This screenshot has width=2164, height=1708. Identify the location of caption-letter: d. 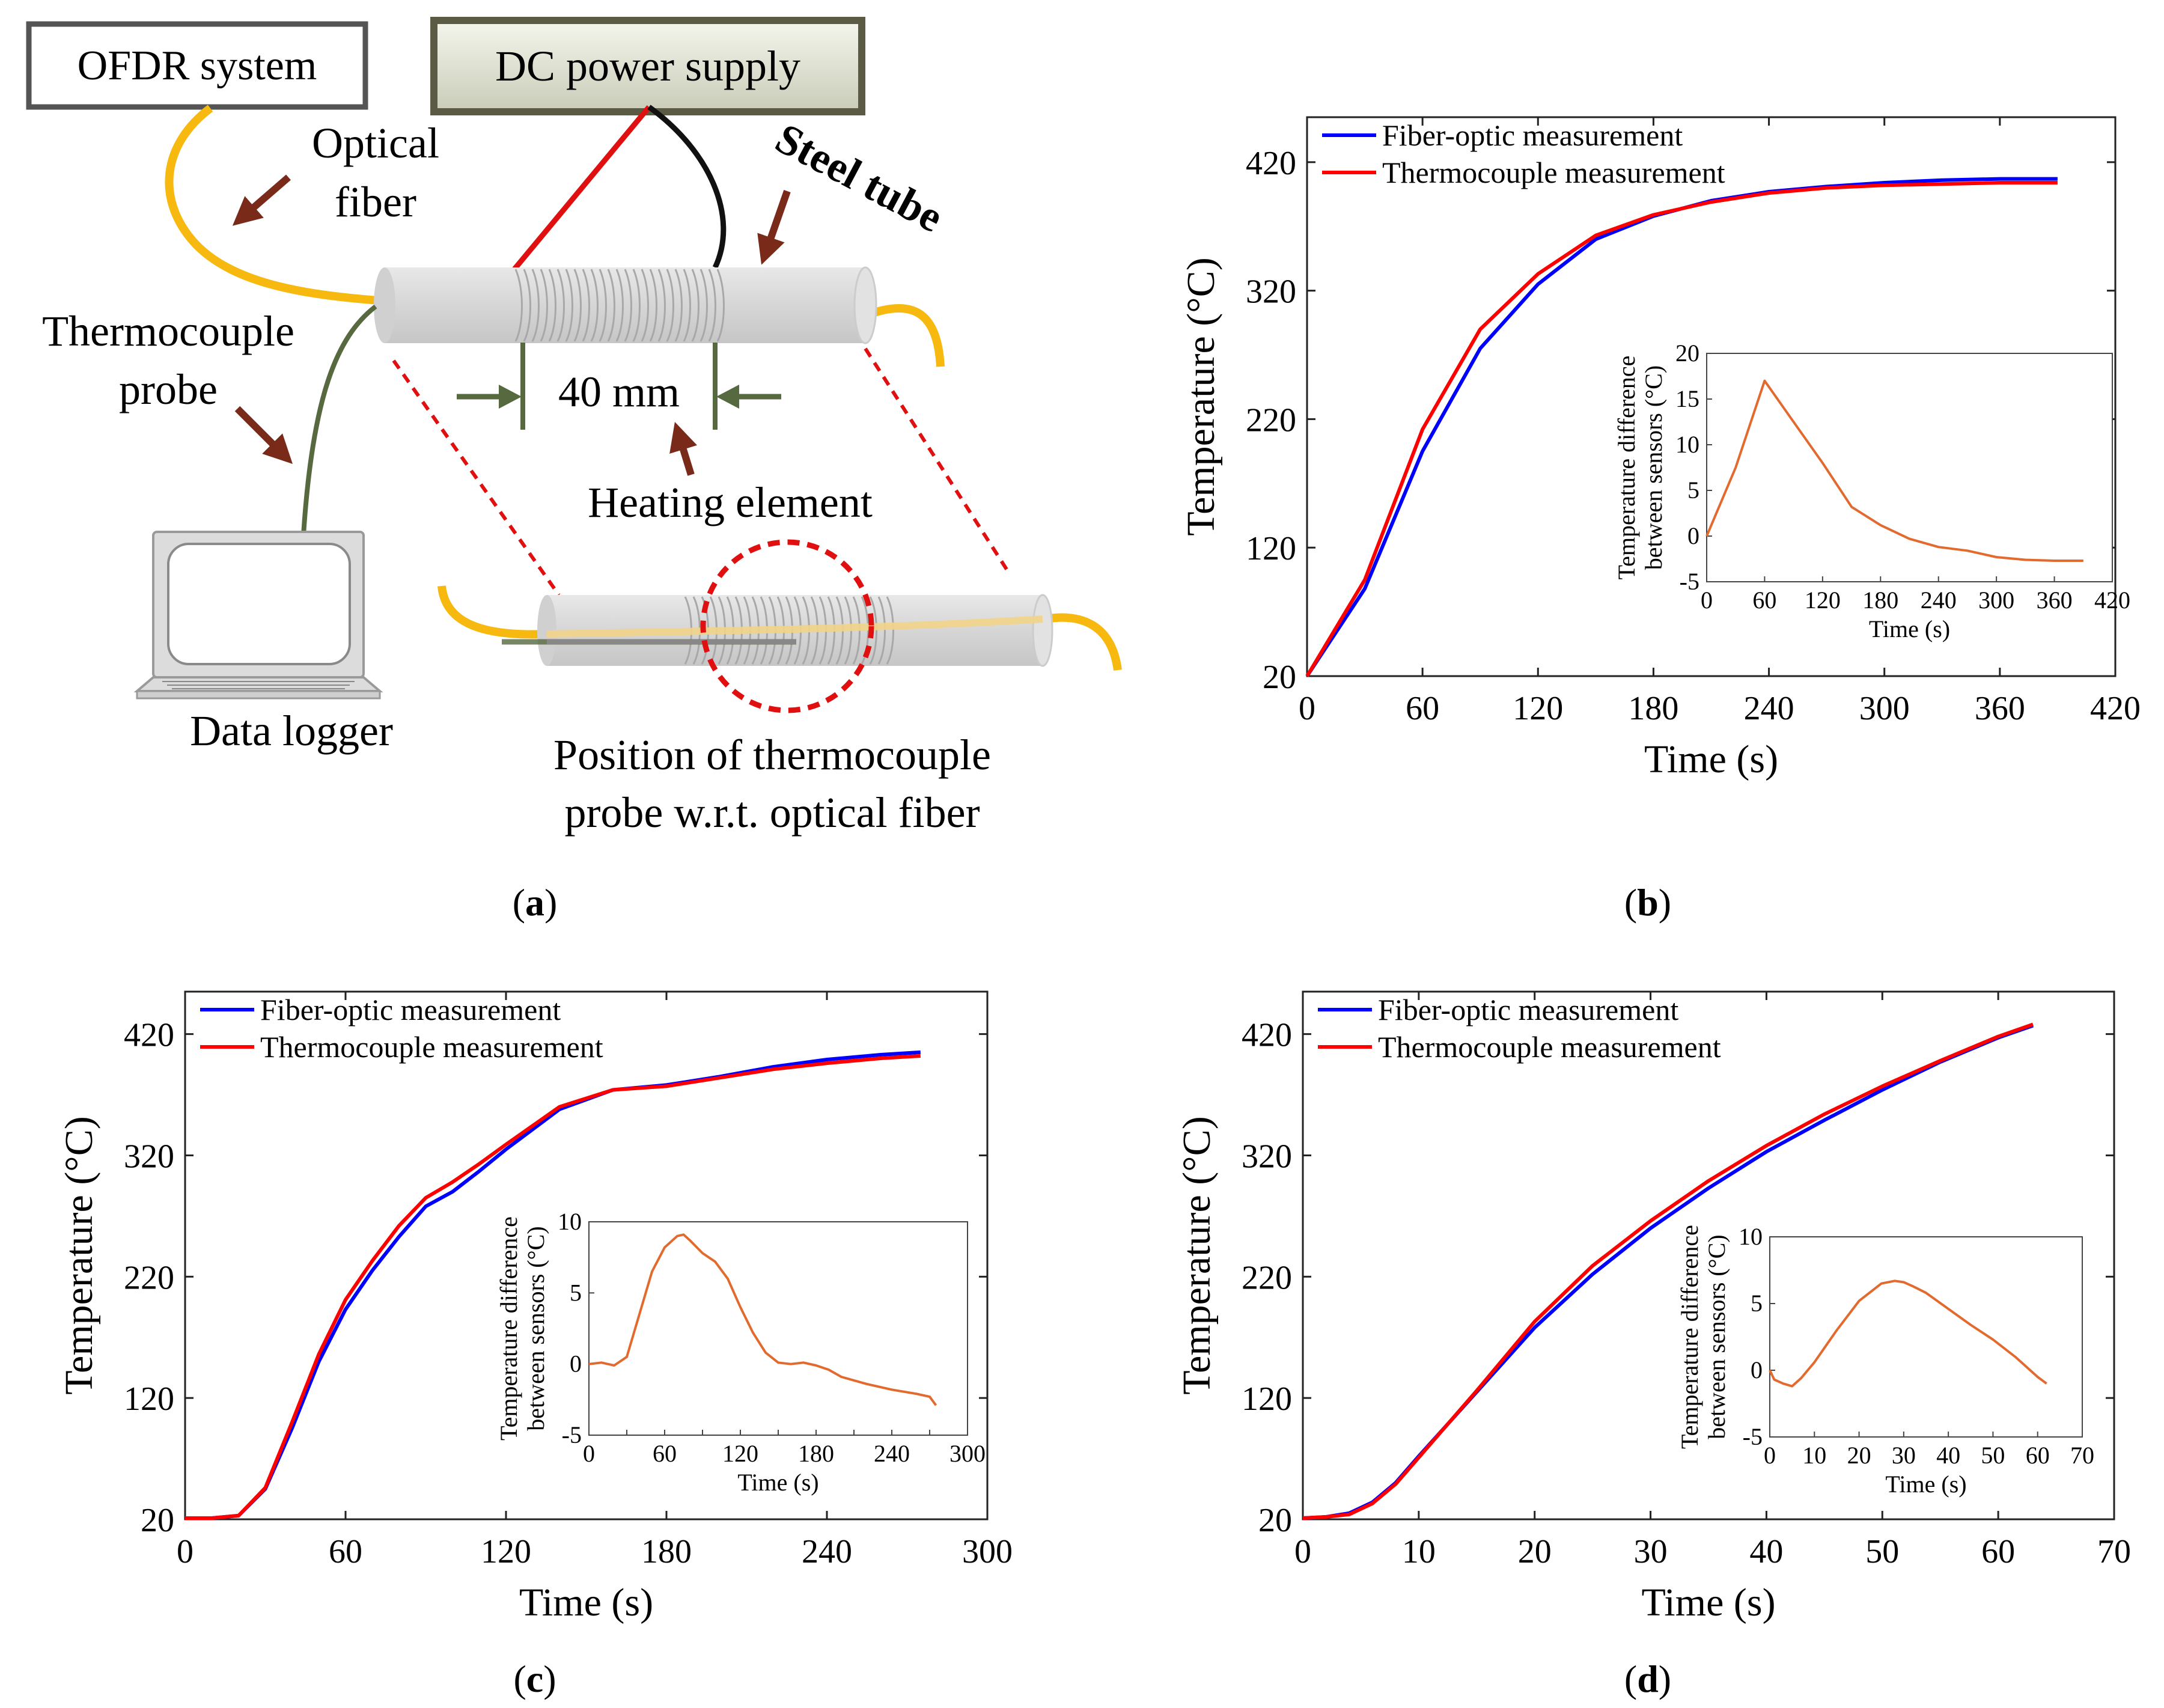
(1648, 1679).